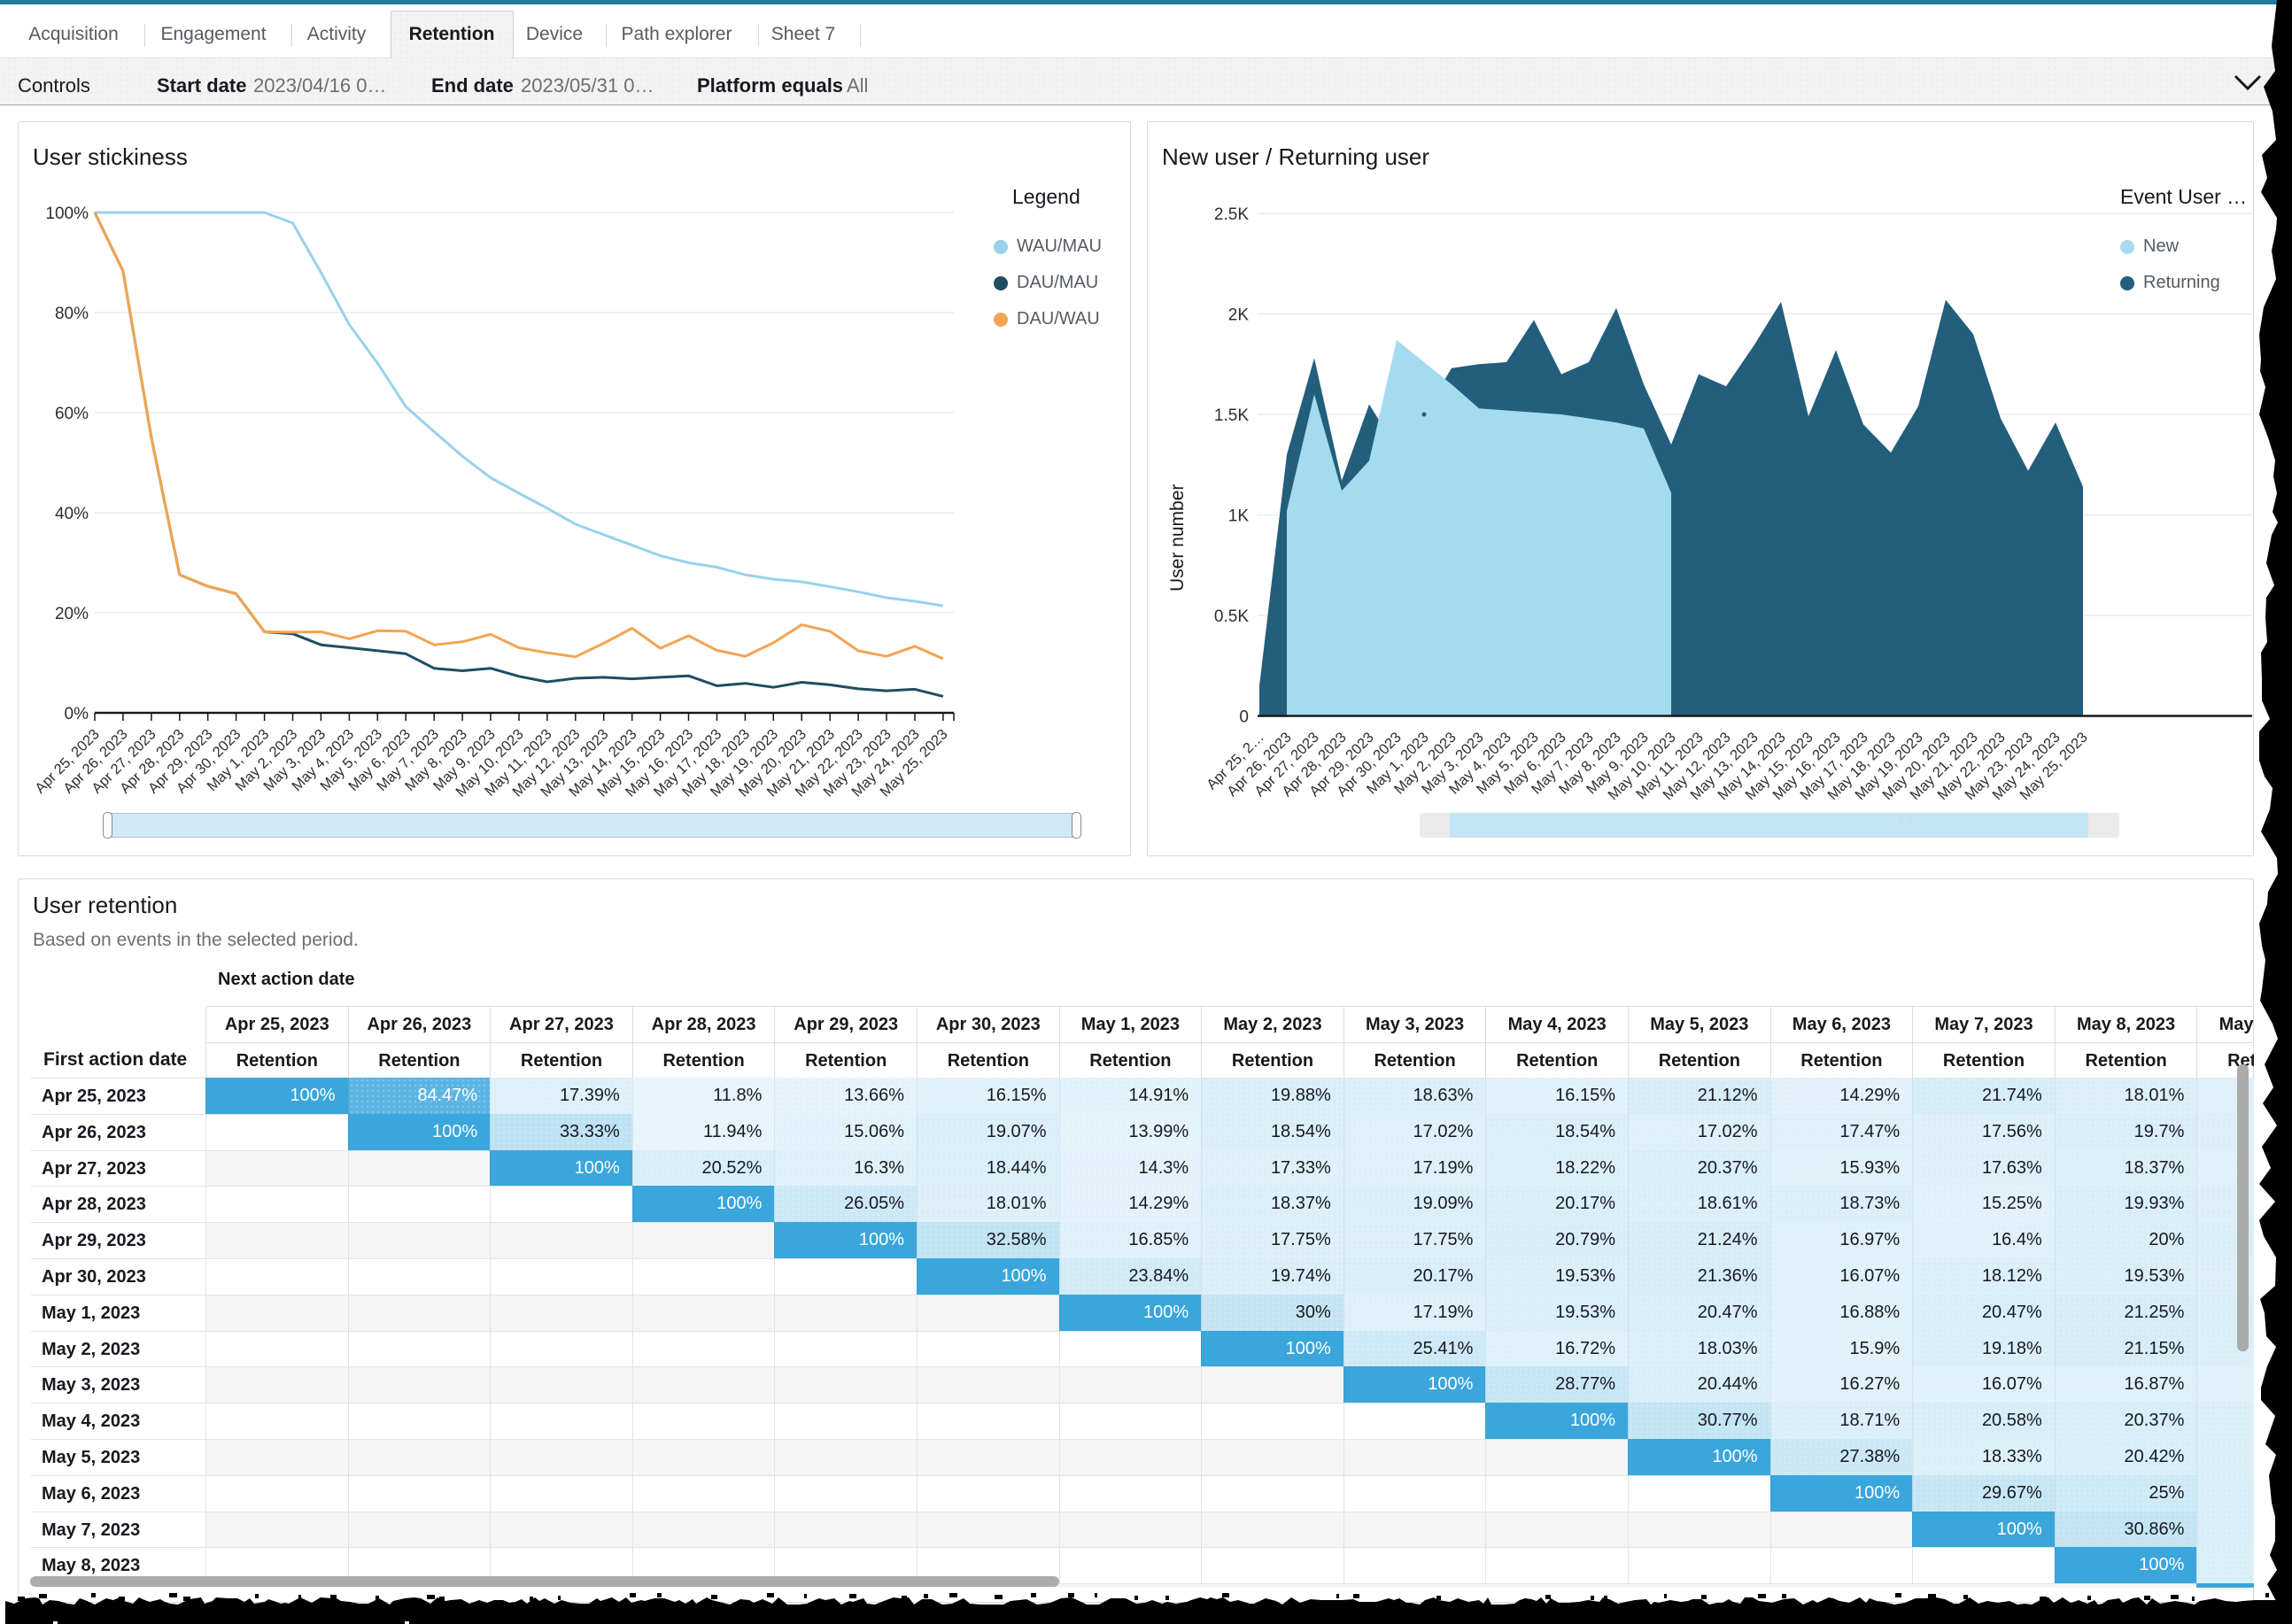 This screenshot has width=2292, height=1624. What do you see at coordinates (72, 314) in the screenshot?
I see `svg-text: 80%` at bounding box center [72, 314].